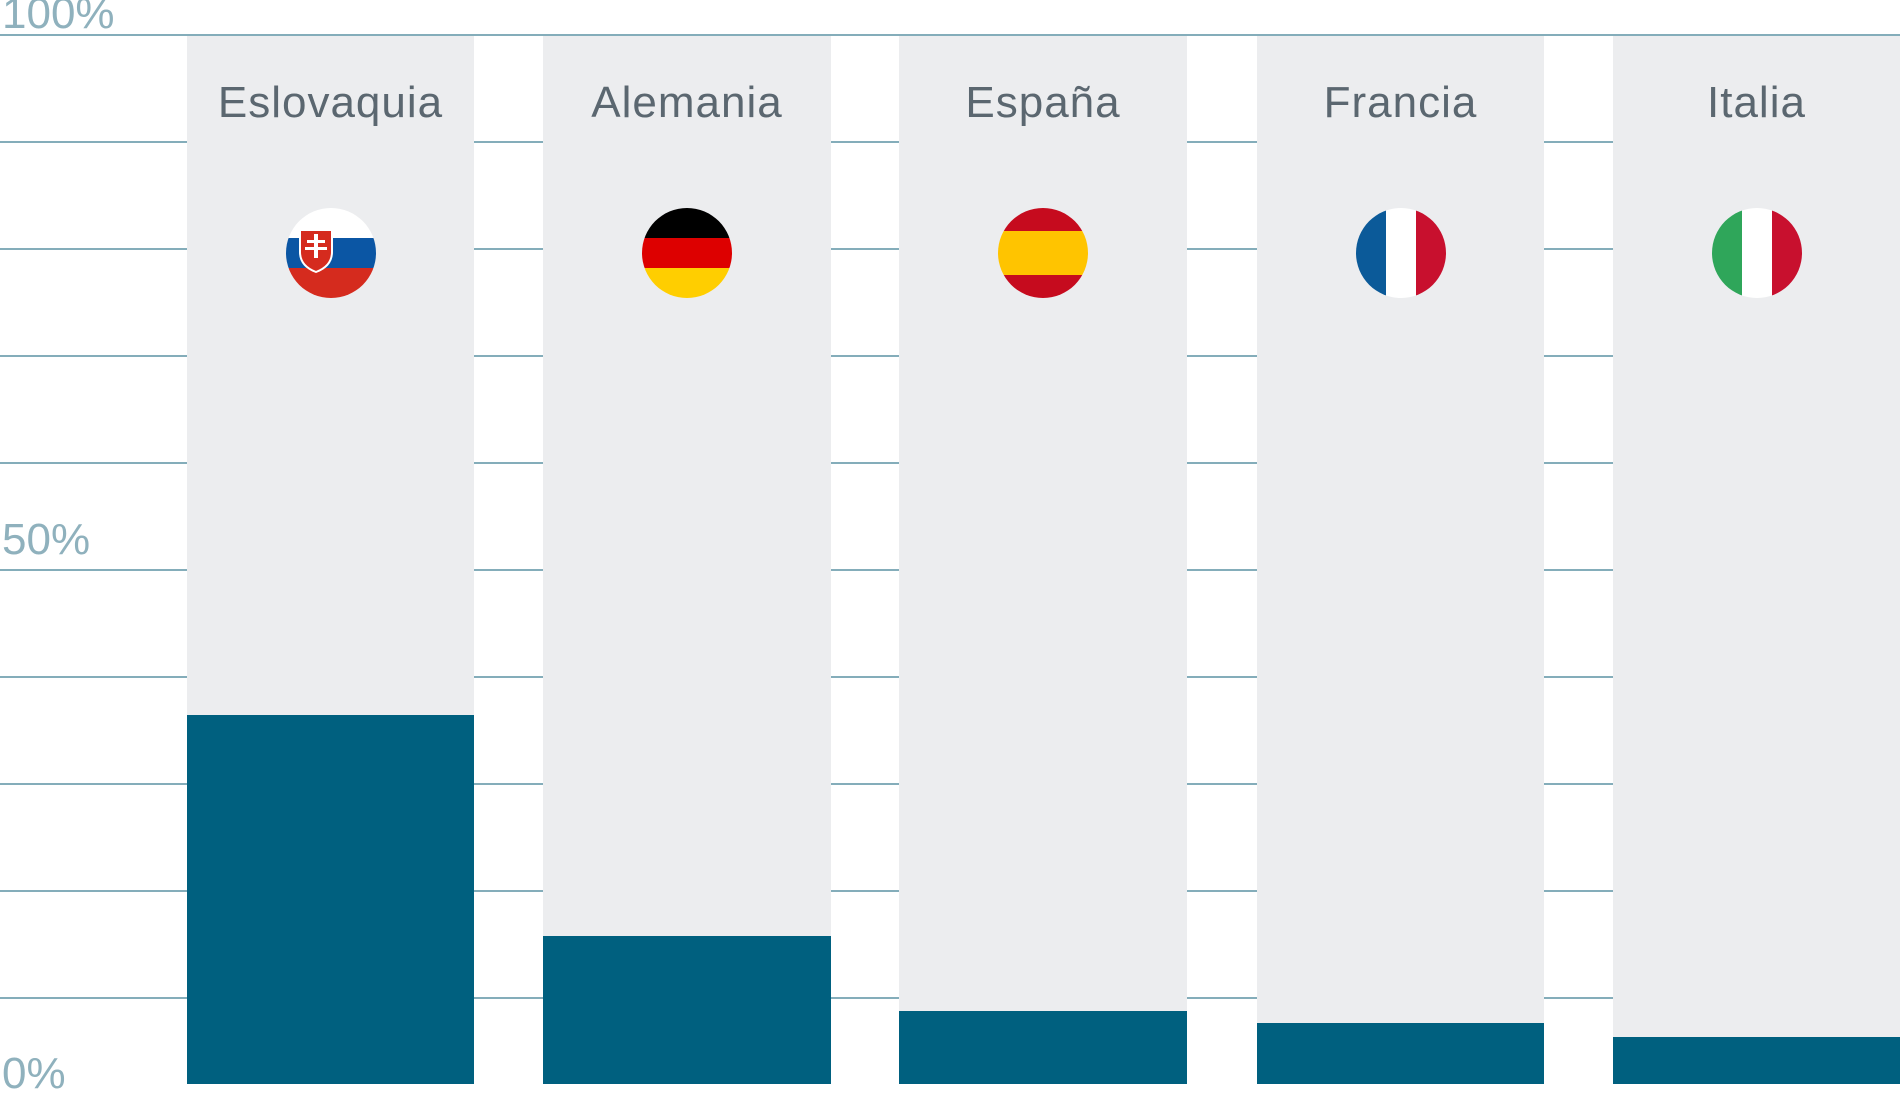 The width and height of the screenshot is (1900, 1098). Describe the element at coordinates (1756, 102) in the screenshot. I see `country-label: Italia` at that location.